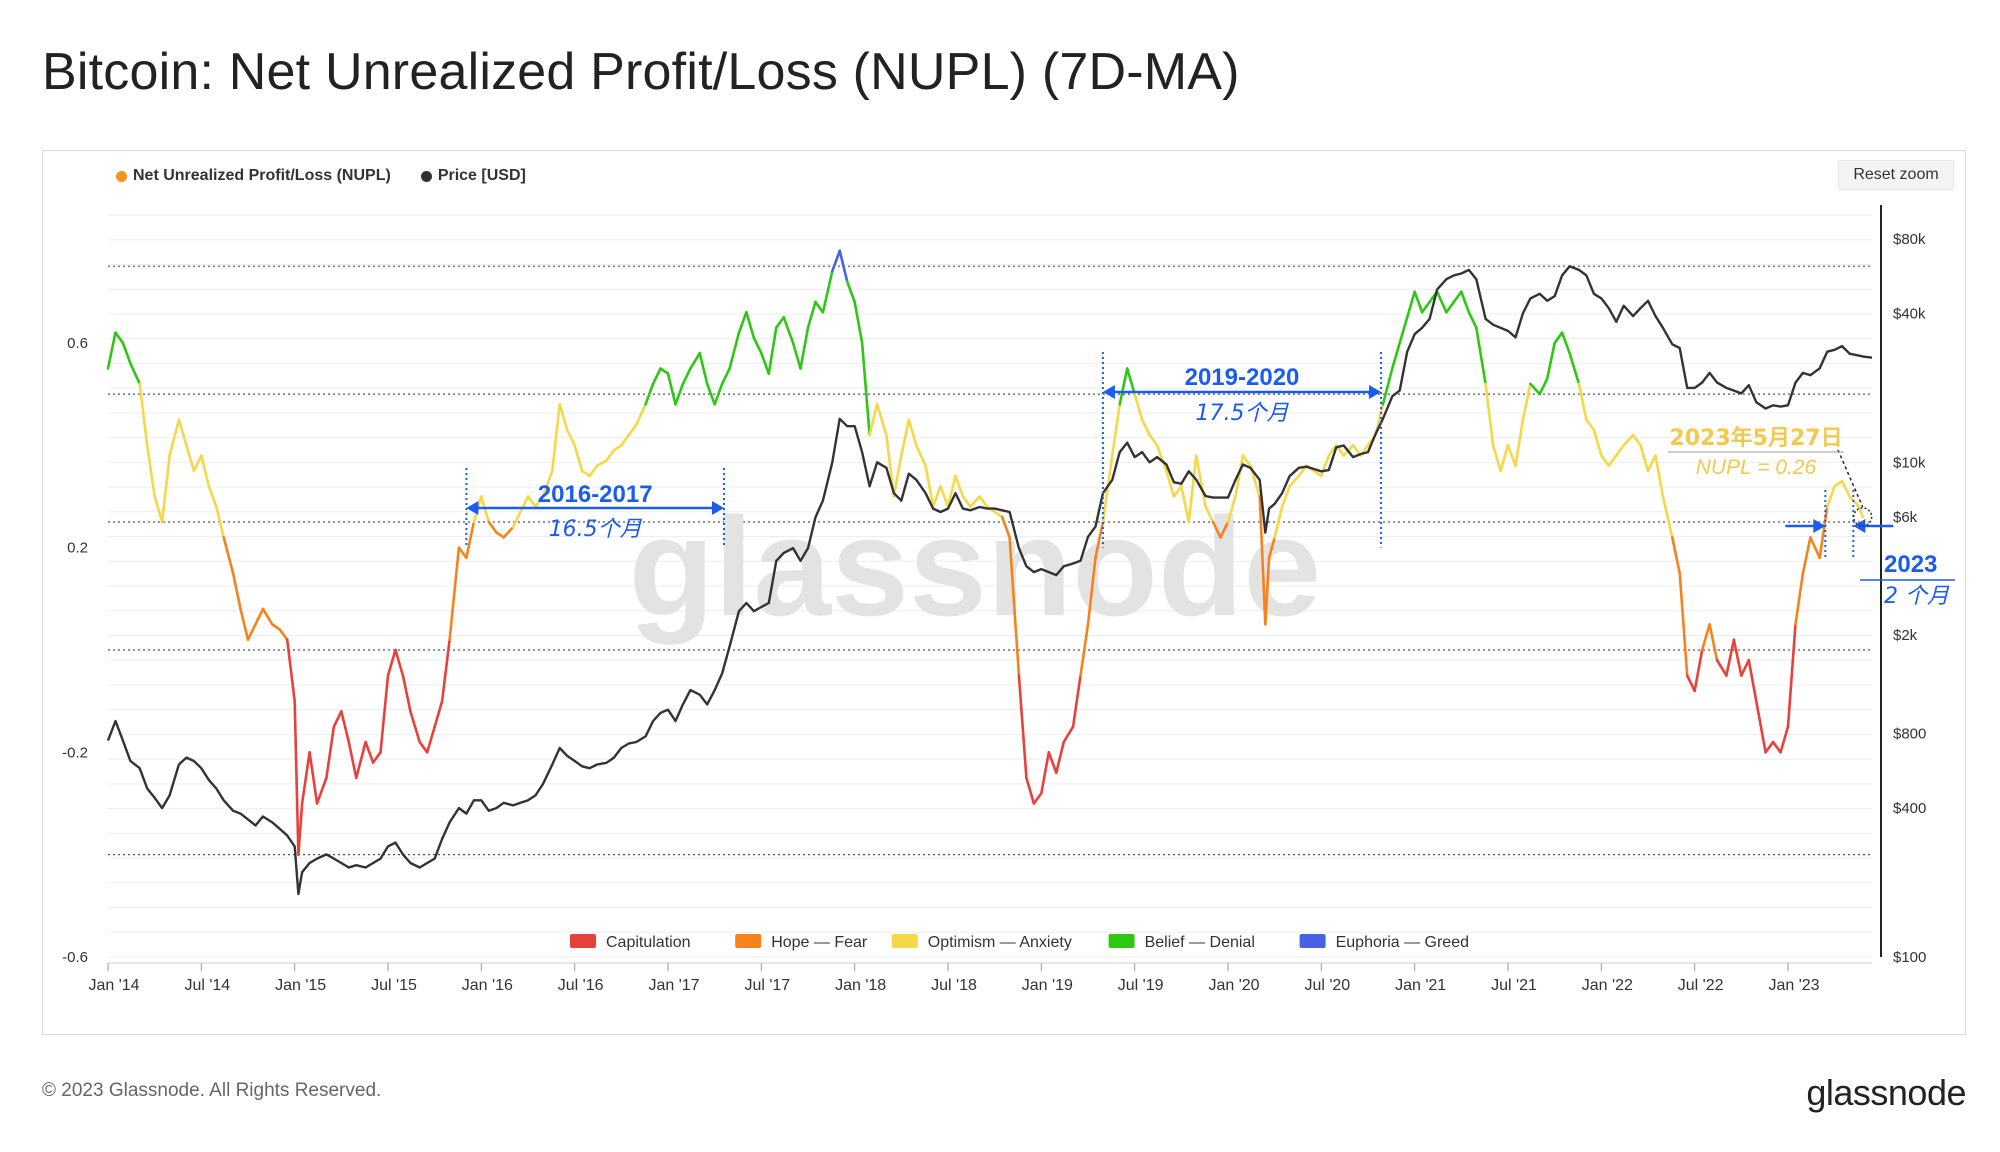  I want to click on x-tick-label: Jul '14, so click(207, 985).